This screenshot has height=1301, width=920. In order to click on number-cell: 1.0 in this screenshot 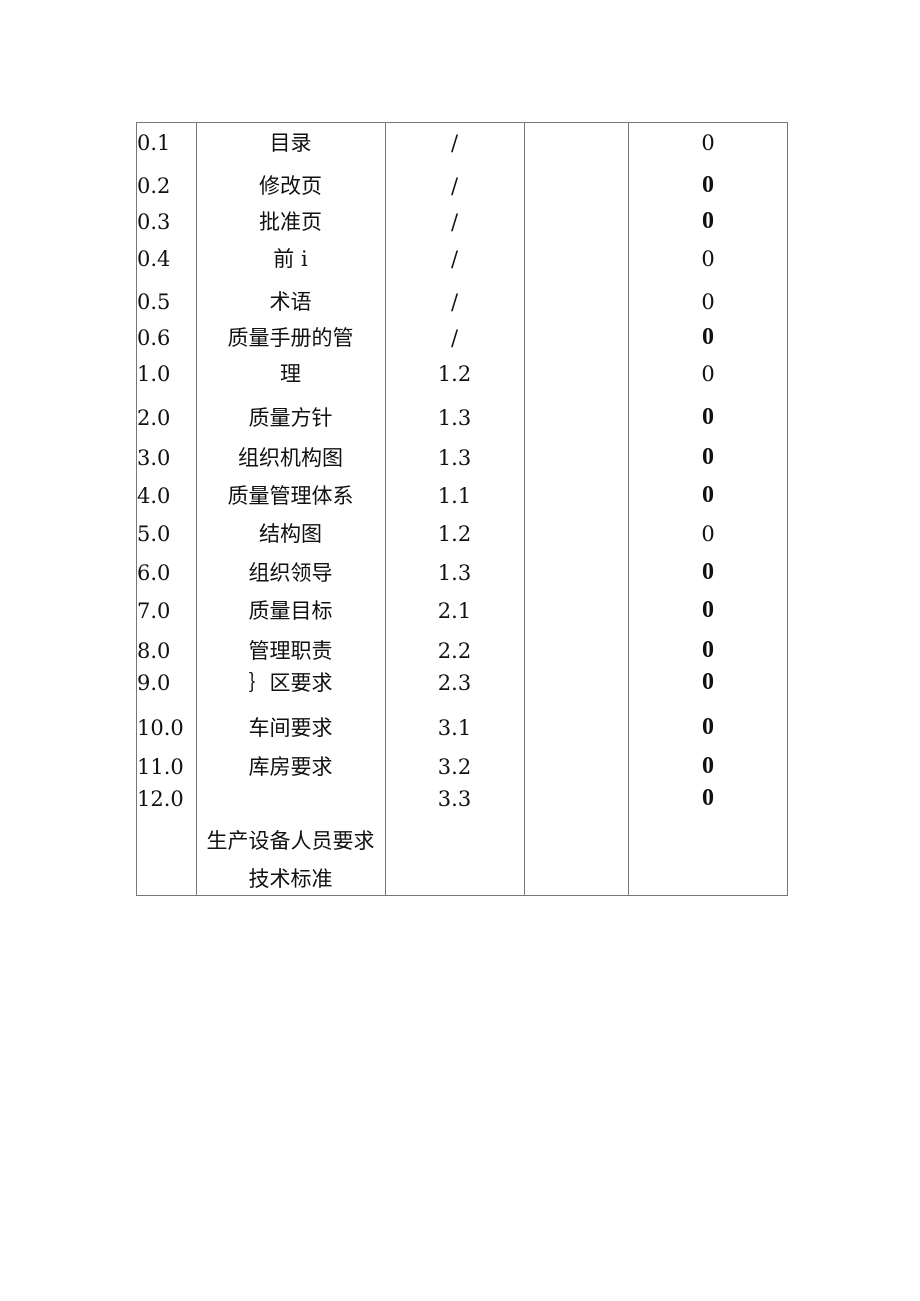, I will do `click(154, 374)`.